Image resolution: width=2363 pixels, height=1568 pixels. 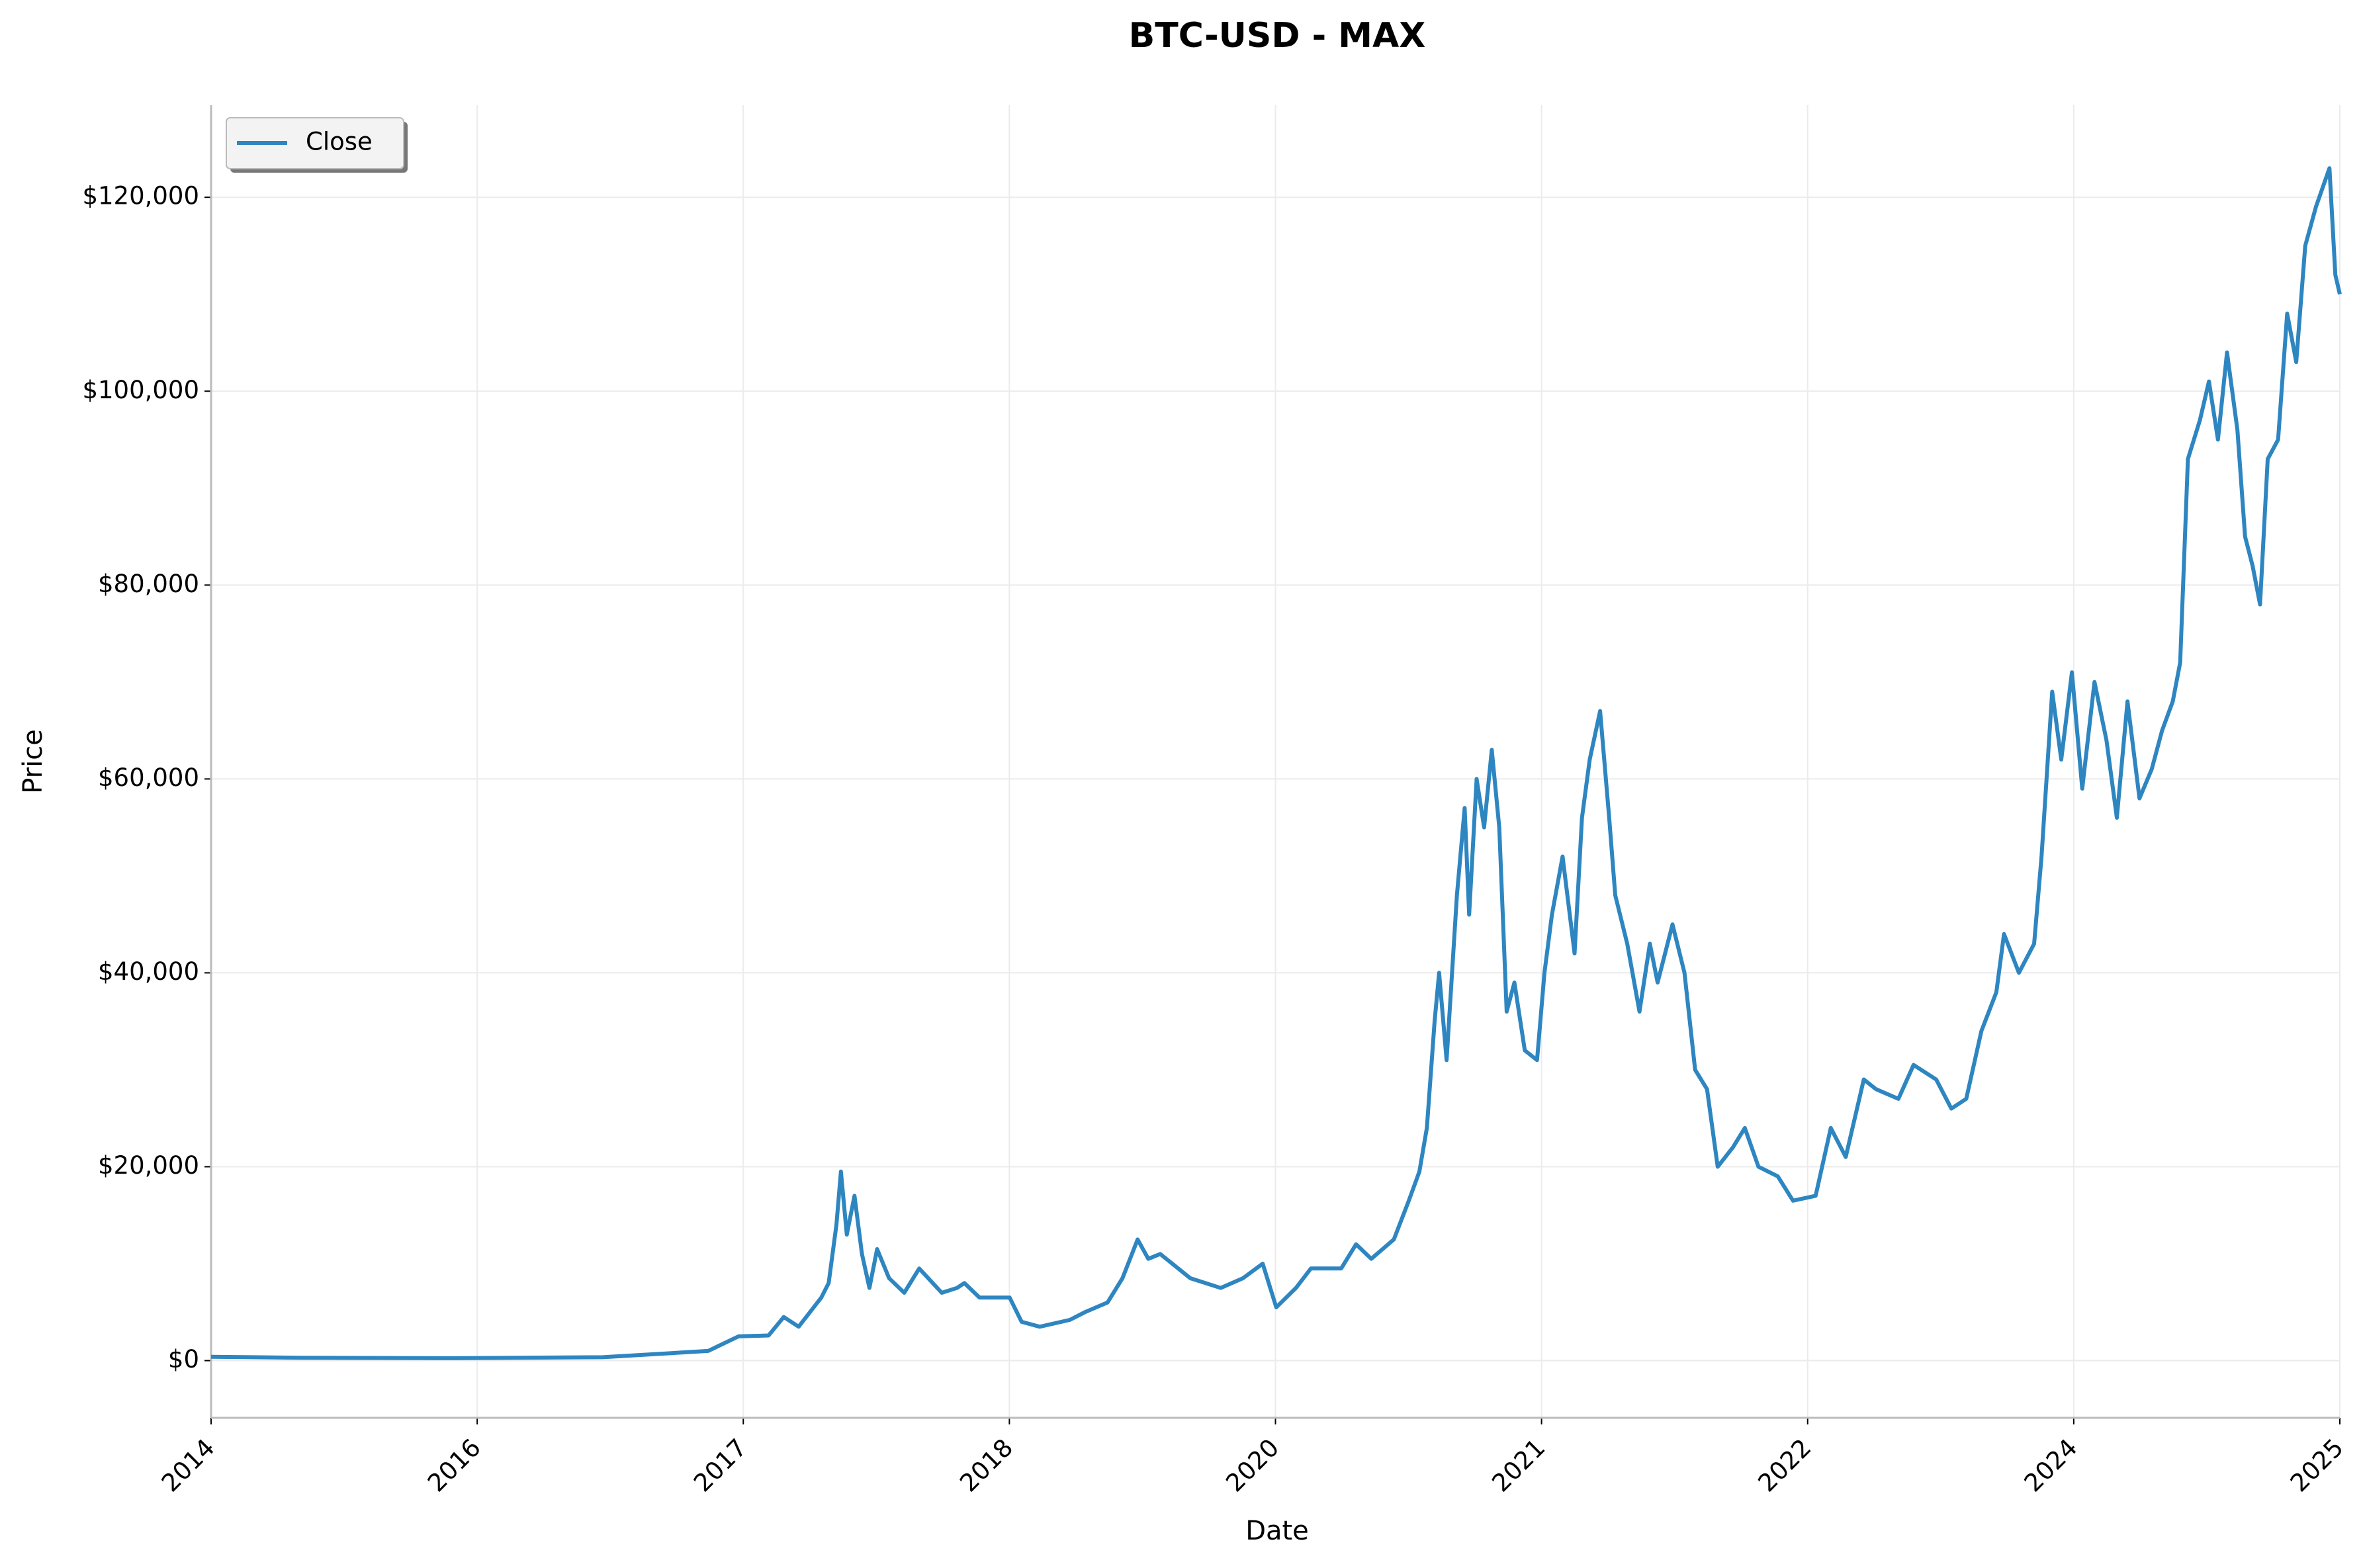 What do you see at coordinates (140, 390) in the screenshot?
I see `y-tick-label: $100,000` at bounding box center [140, 390].